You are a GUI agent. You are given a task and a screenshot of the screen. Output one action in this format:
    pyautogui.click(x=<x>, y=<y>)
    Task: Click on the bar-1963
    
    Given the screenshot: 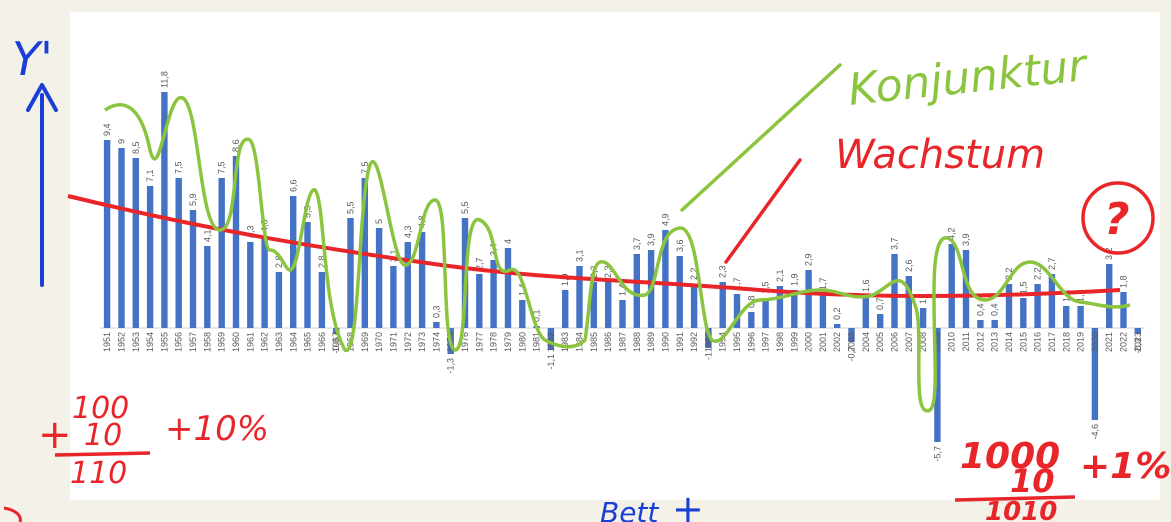 What is the action you would take?
    pyautogui.click(x=279, y=300)
    